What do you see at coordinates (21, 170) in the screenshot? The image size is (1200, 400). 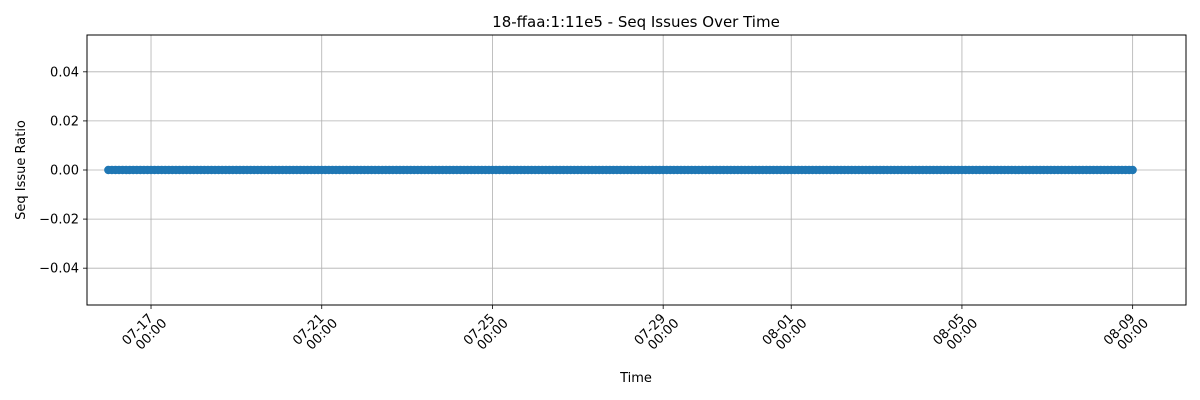 I see `y-axis-title: Seq Issue Ratio` at bounding box center [21, 170].